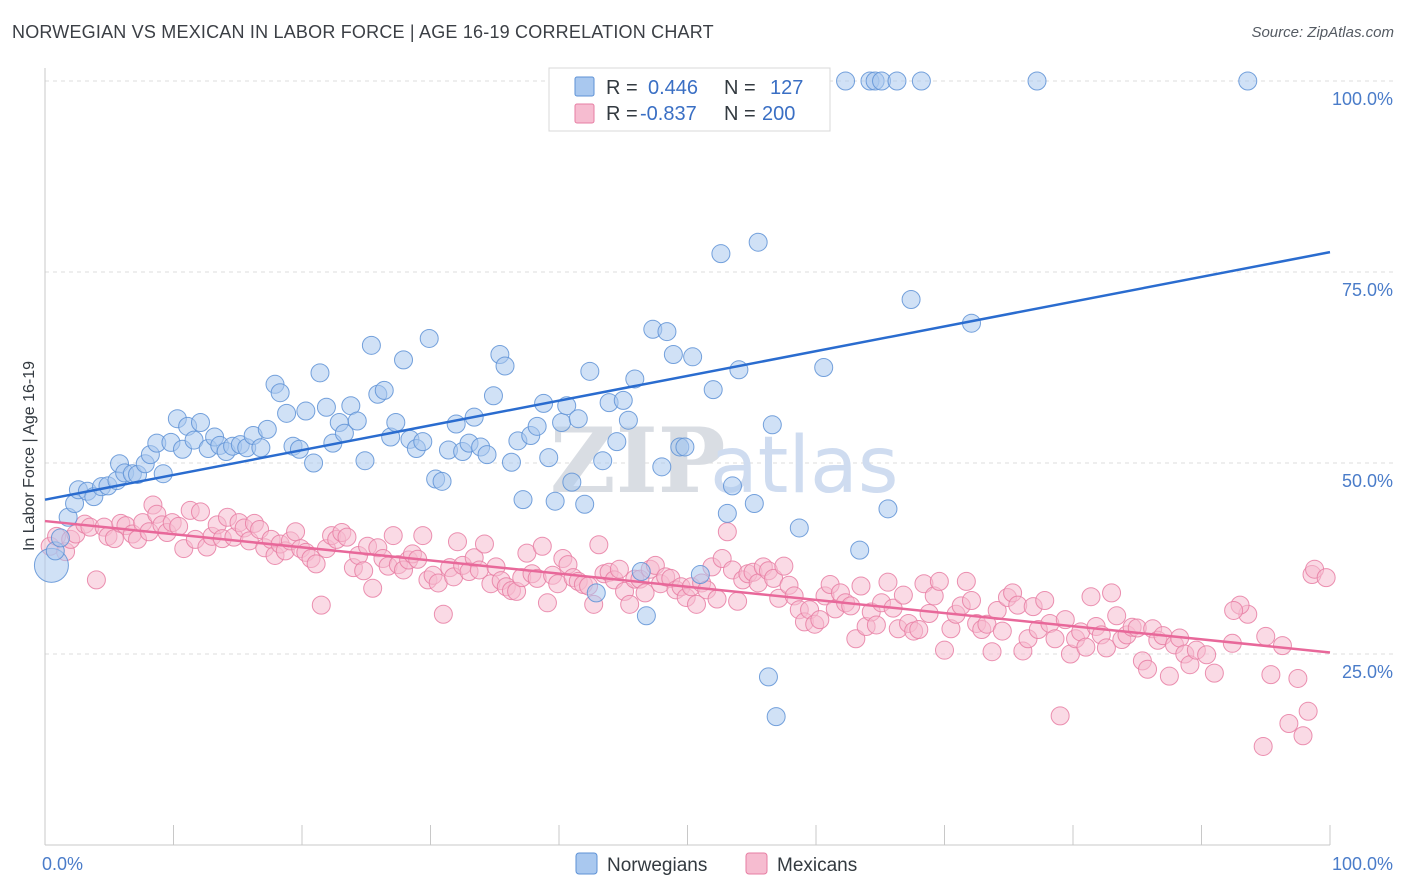 The width and height of the screenshot is (1406, 892). I want to click on watermark-atlas: atlas, so click(804, 466).